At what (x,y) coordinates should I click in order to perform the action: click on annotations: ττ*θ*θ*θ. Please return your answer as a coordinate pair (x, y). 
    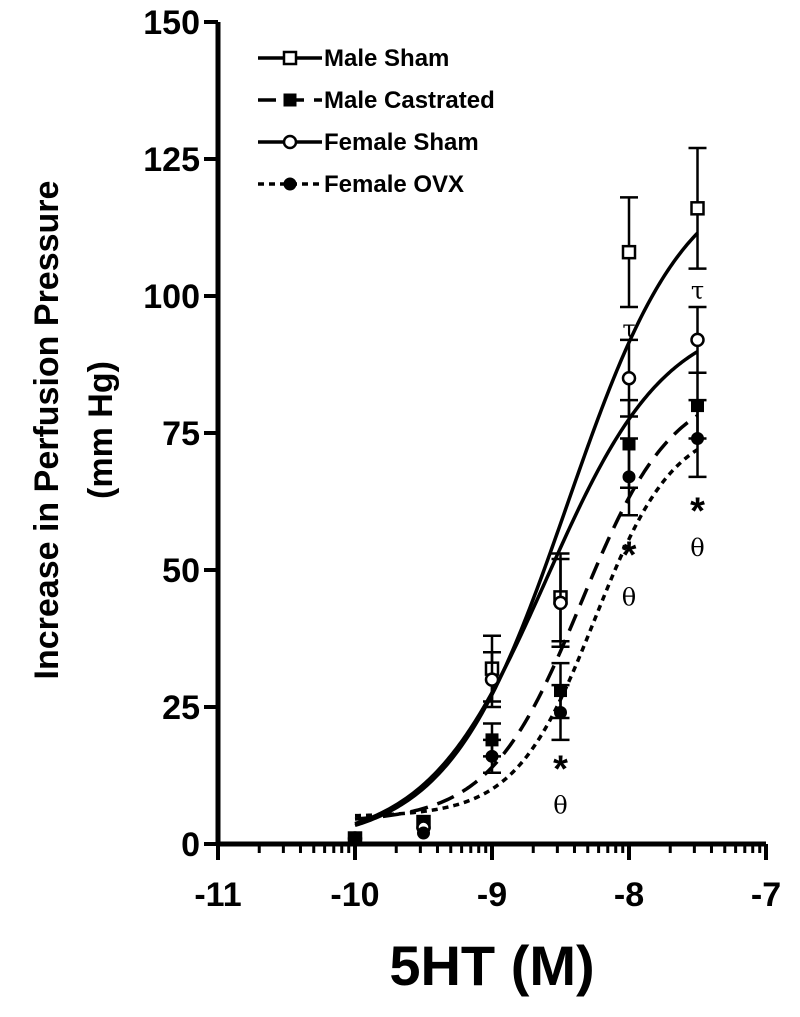
    Looking at the image, I should click on (629, 548).